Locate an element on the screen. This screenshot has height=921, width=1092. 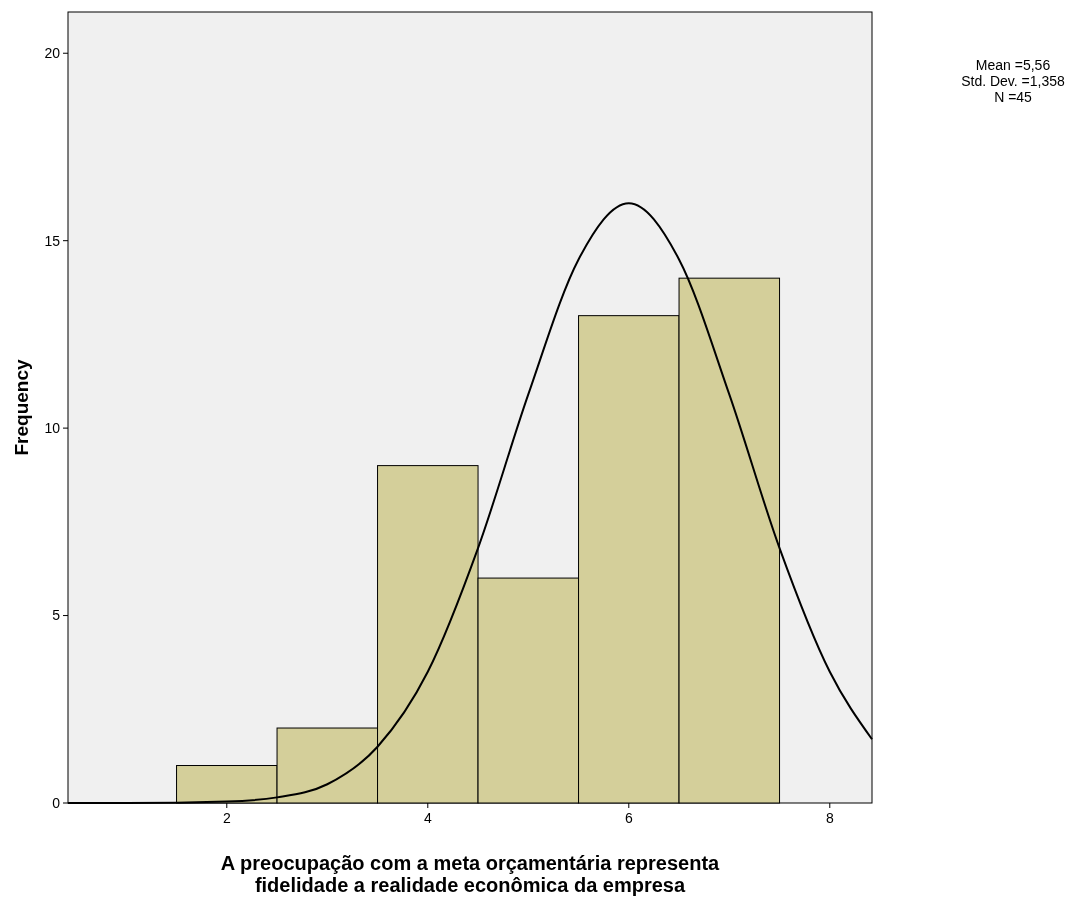
text: Mean =5,56 is located at coordinates (1013, 65).